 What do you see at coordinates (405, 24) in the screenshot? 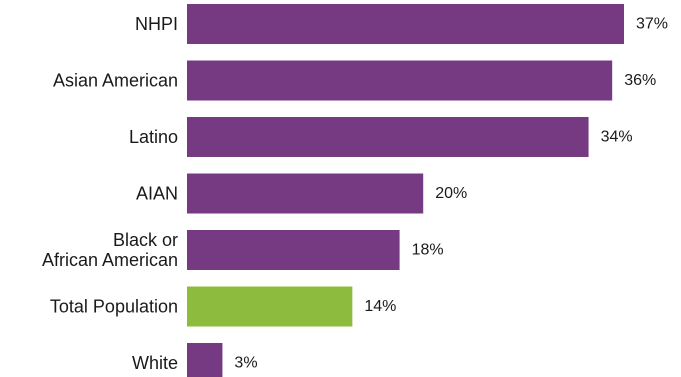
I see `bar-nhpi` at bounding box center [405, 24].